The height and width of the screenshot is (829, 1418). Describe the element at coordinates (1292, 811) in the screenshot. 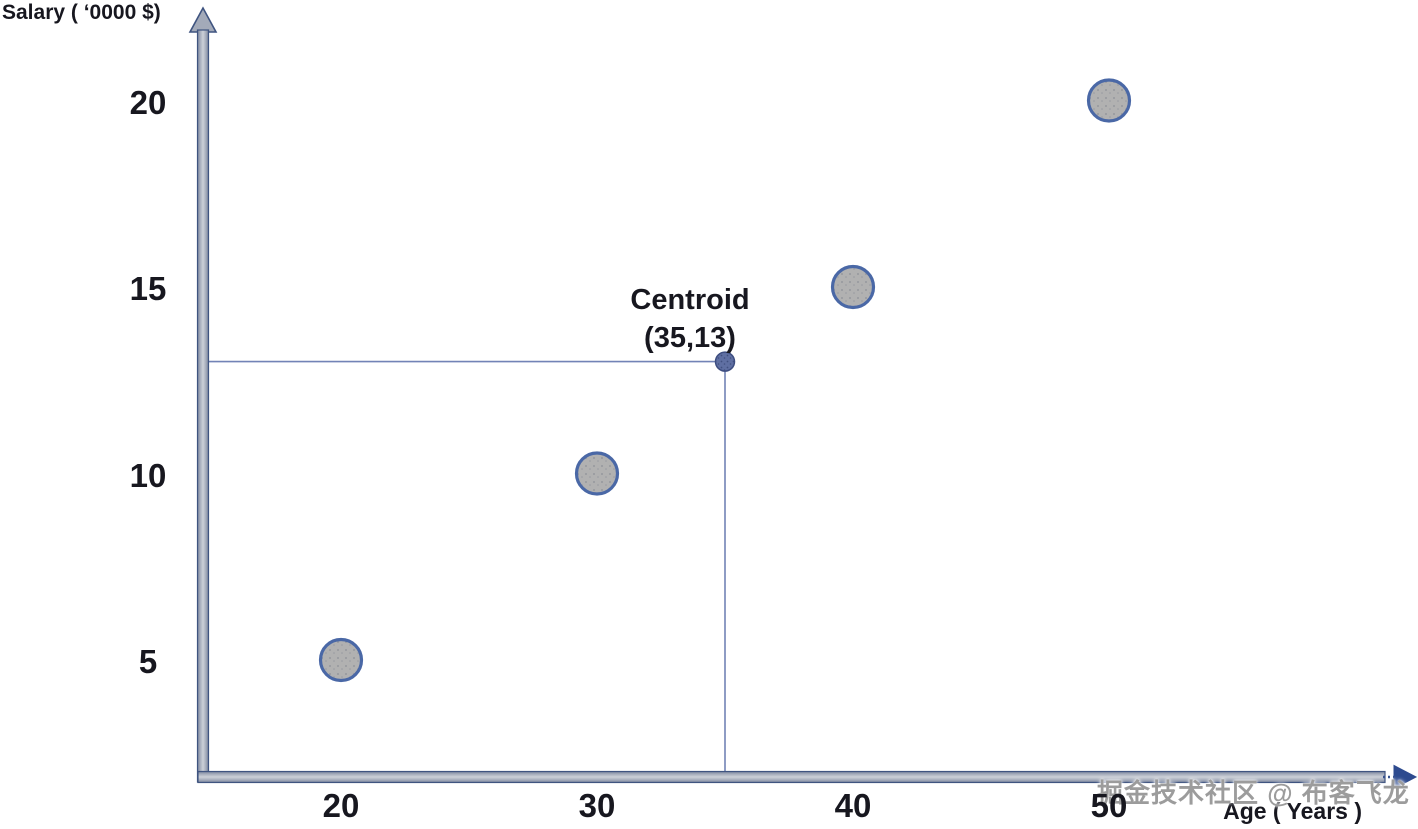

I see `x-axis-title: Age ( Years )` at that location.